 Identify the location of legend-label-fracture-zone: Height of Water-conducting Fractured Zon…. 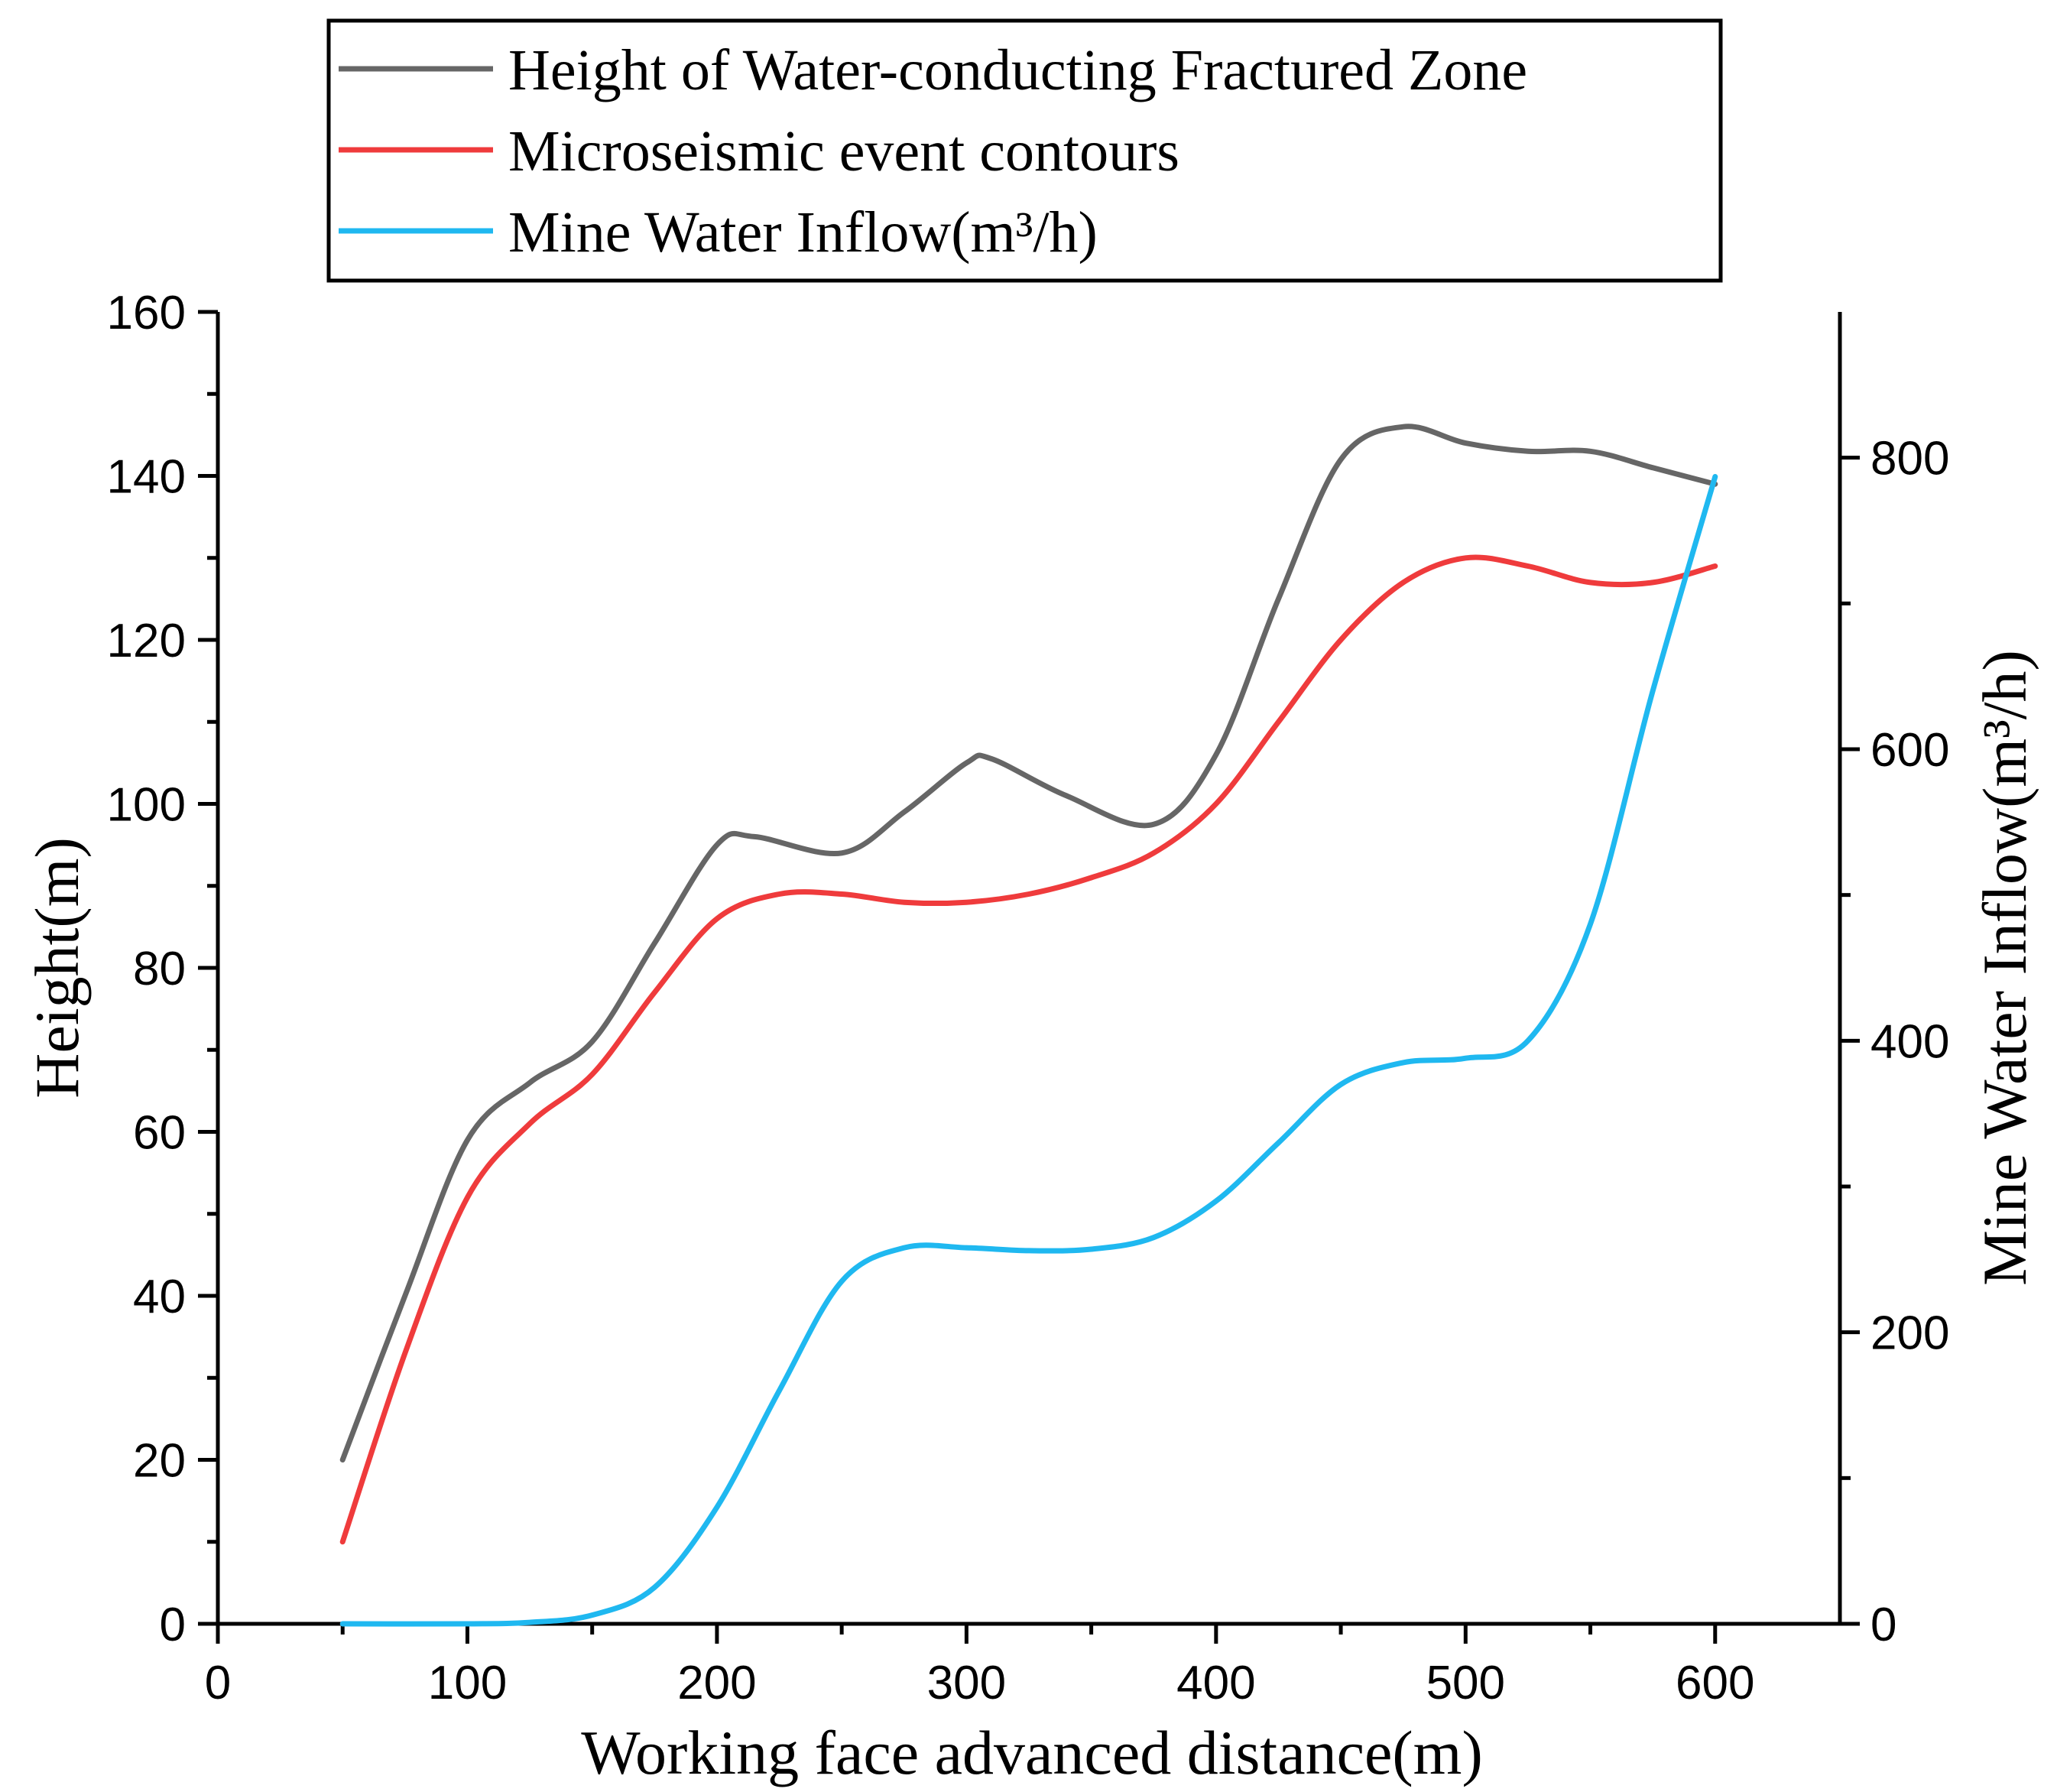
(1017, 70).